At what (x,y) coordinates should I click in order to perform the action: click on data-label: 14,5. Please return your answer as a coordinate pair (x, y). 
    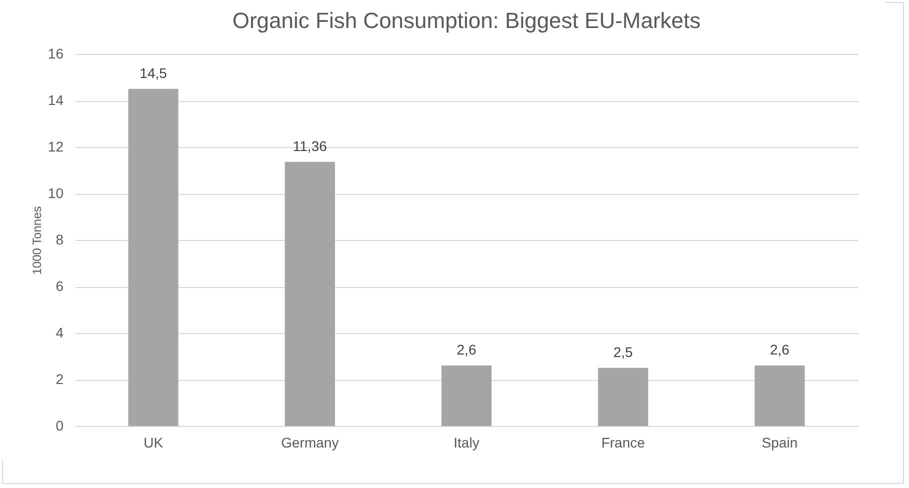
    Looking at the image, I should click on (154, 72).